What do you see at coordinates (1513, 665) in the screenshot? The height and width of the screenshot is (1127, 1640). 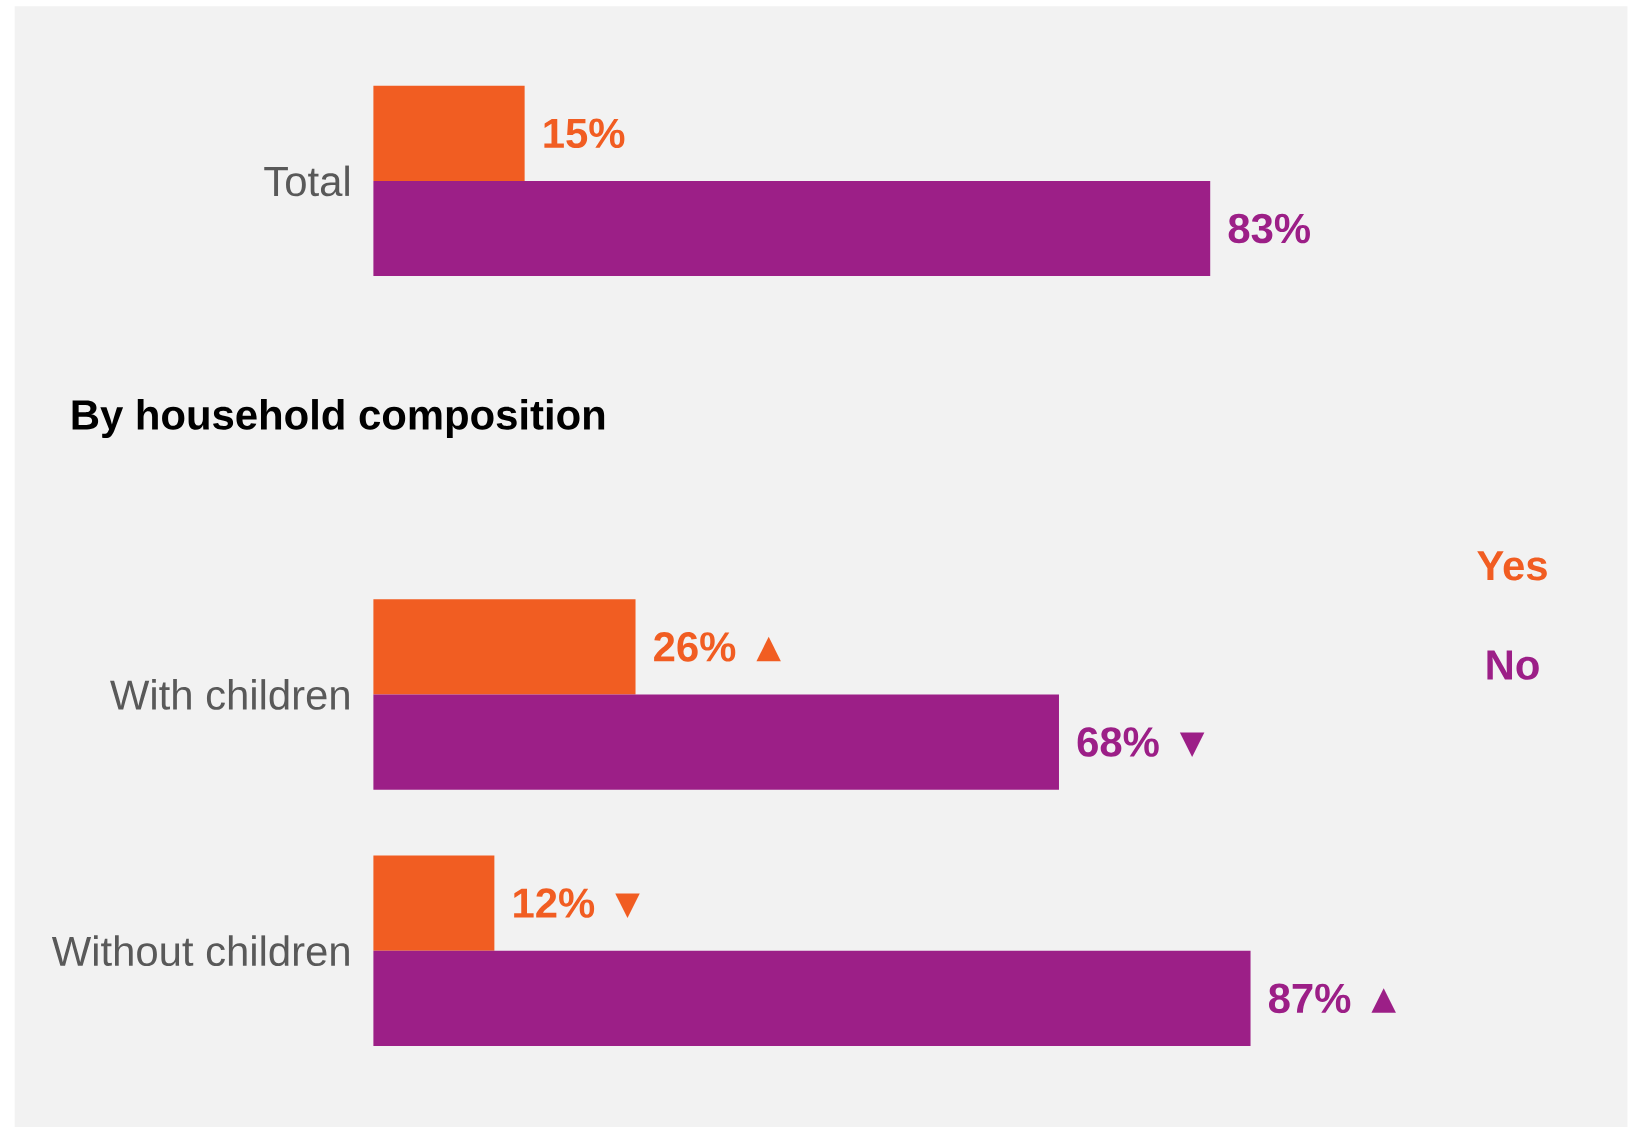 I see `text: No` at bounding box center [1513, 665].